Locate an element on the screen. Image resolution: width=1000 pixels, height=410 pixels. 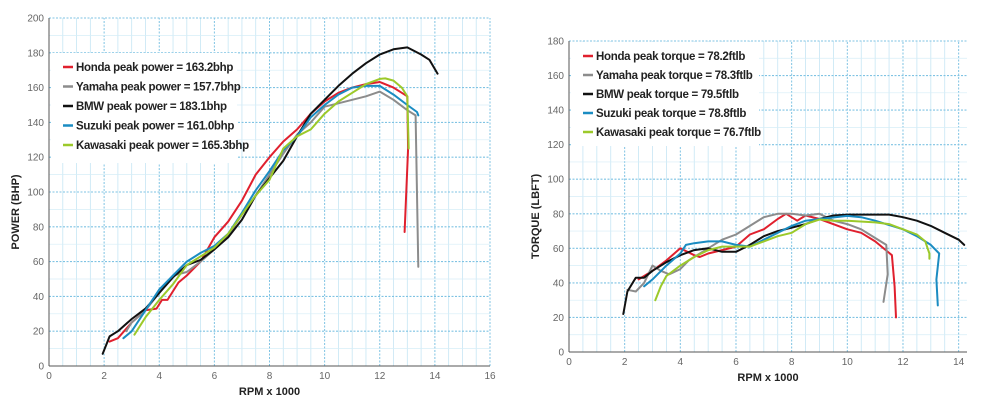
legend-label: Suzuki peak torque = 78.8ftlb is located at coordinates (671, 114).